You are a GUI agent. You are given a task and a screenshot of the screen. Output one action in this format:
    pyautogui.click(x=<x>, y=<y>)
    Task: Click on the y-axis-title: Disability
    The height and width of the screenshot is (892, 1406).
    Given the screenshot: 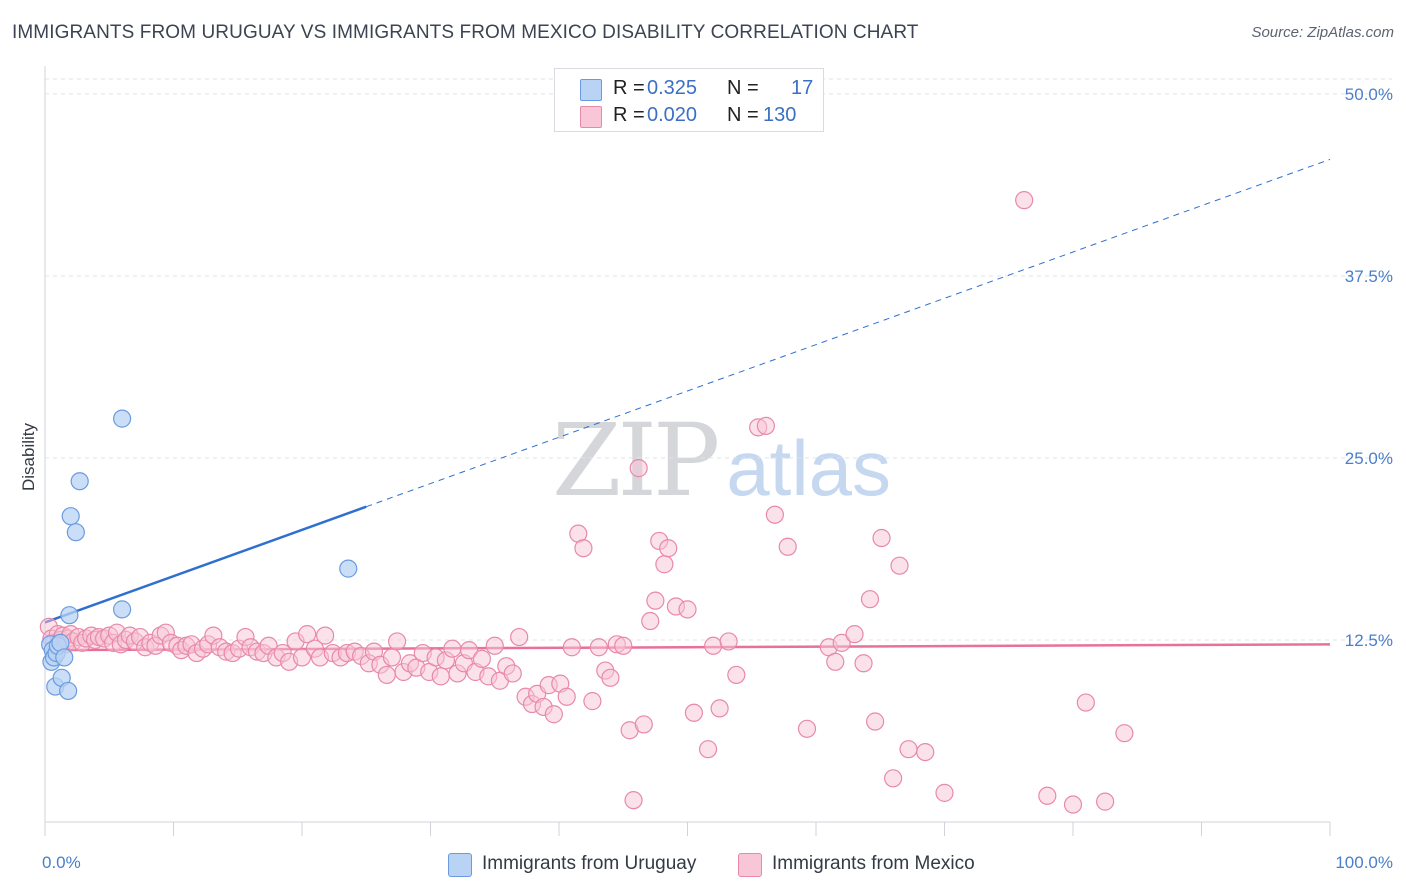 What is the action you would take?
    pyautogui.click(x=28, y=456)
    